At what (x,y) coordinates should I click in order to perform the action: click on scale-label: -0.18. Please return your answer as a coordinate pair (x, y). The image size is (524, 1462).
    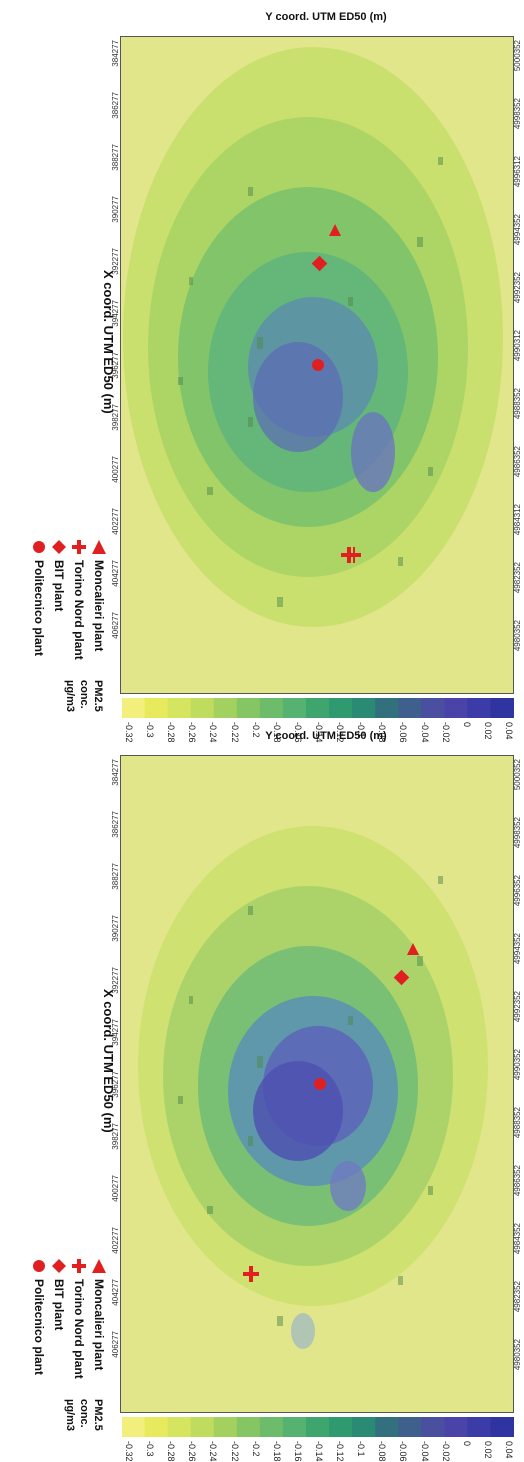
    Looking at the image, I should click on (276, 1451).